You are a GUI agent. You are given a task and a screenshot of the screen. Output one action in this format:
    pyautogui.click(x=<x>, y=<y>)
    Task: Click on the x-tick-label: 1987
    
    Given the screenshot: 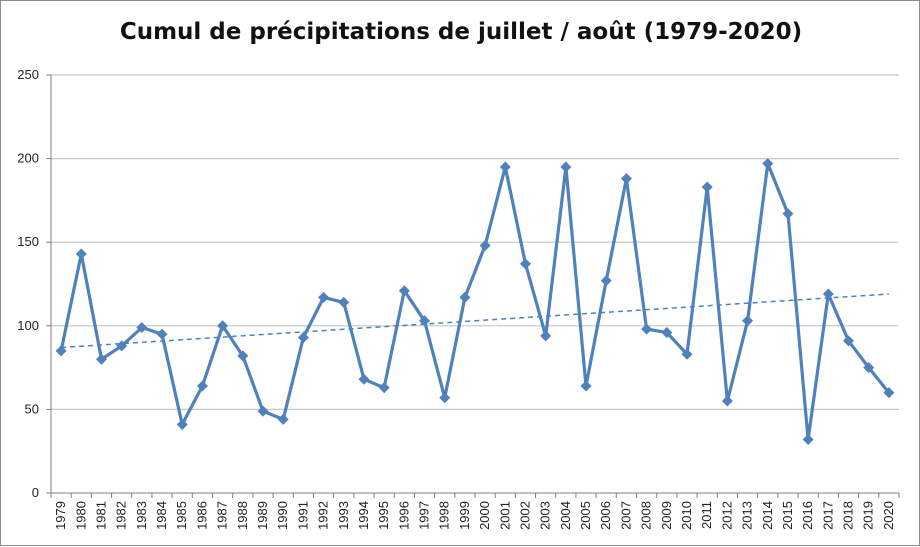 What is the action you would take?
    pyautogui.click(x=222, y=515)
    